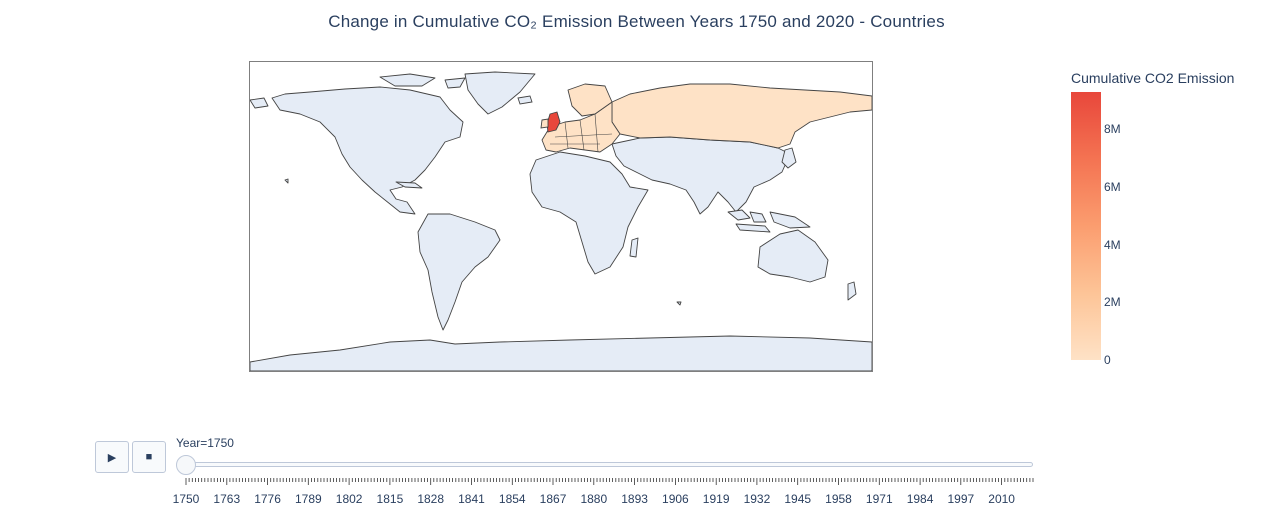 The height and width of the screenshot is (525, 1273). What do you see at coordinates (267, 499) in the screenshot?
I see `slider-tick-label: 1776` at bounding box center [267, 499].